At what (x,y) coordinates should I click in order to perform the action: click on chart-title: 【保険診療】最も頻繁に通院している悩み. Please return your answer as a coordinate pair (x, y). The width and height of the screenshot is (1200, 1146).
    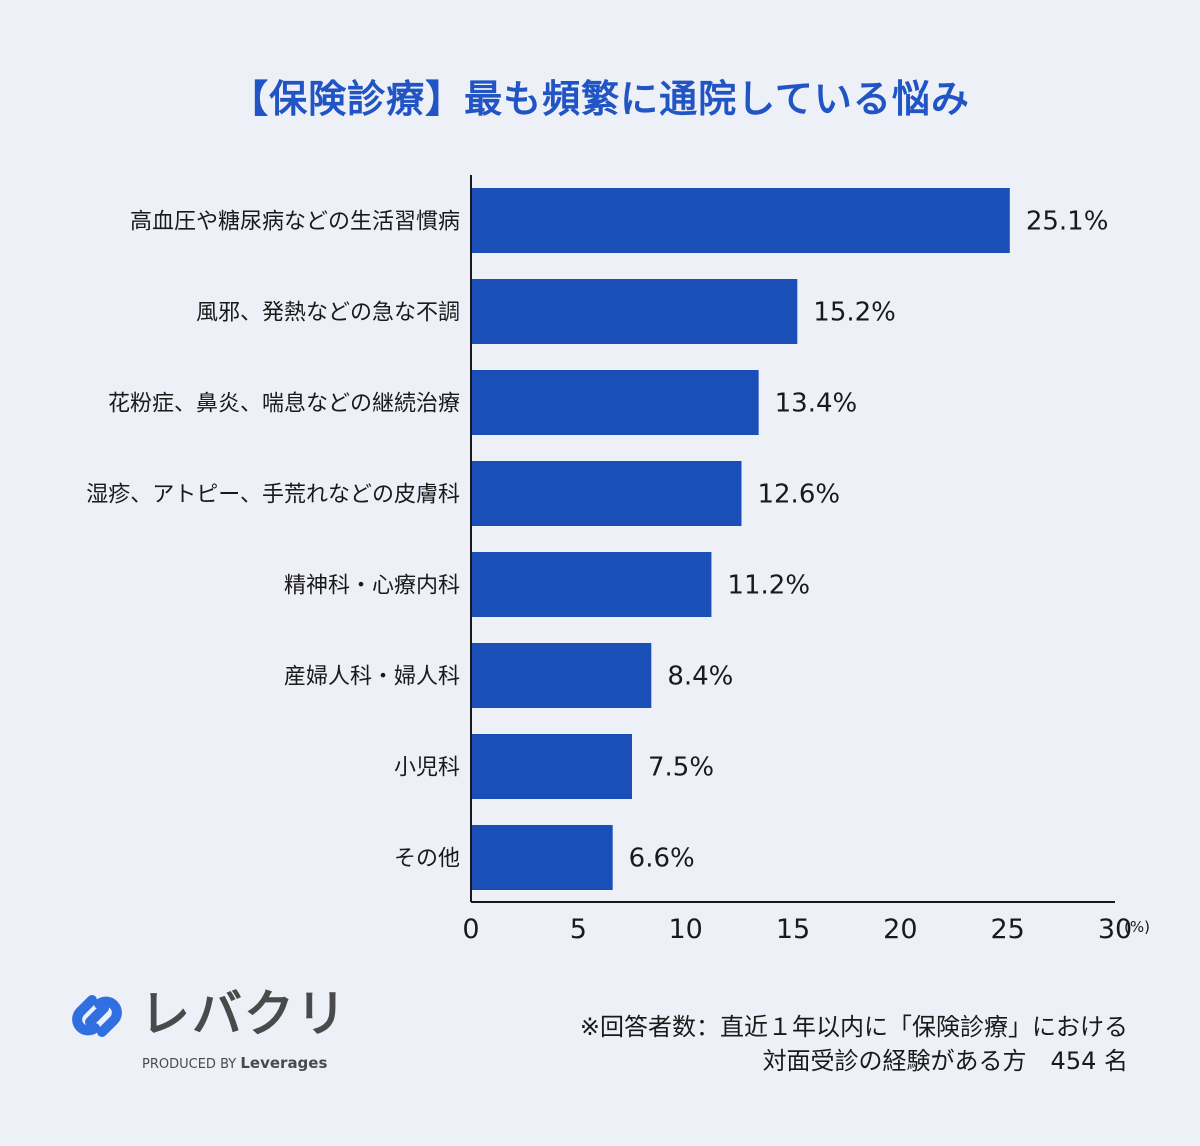
    Looking at the image, I should click on (600, 99).